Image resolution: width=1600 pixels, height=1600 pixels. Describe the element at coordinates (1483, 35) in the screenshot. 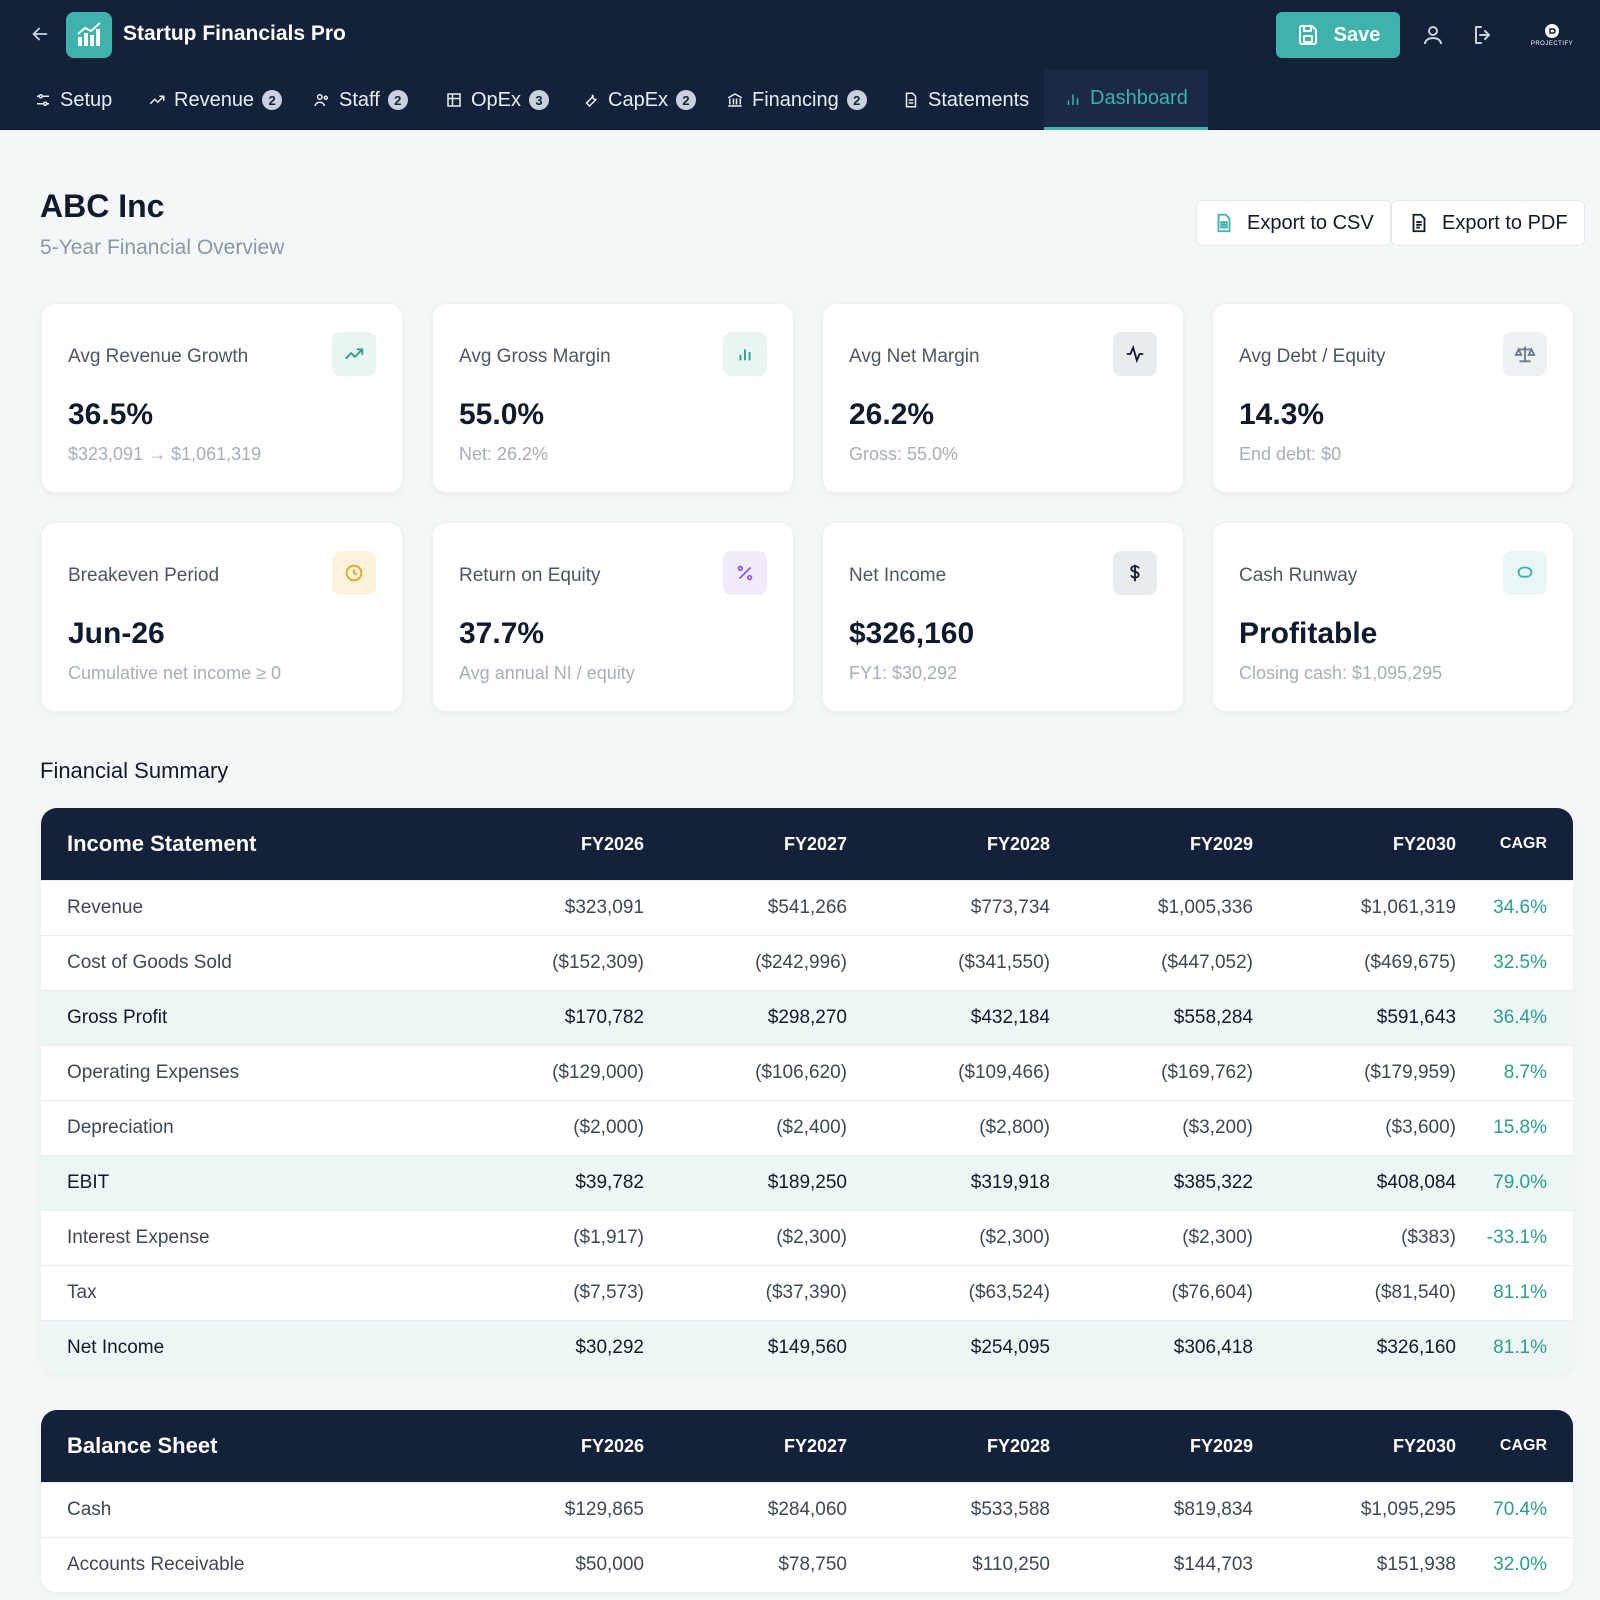

I see `logout-icon` at that location.